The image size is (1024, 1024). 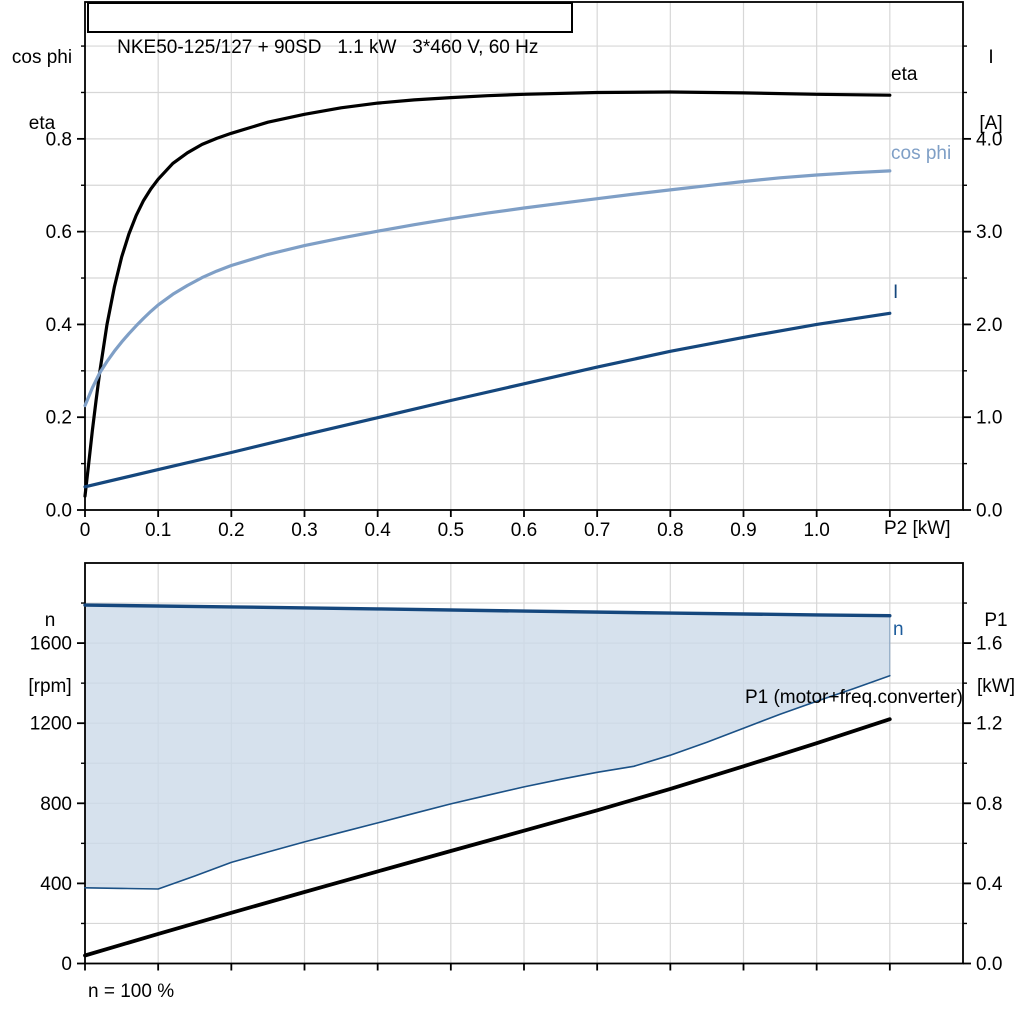 What do you see at coordinates (853, 697) in the screenshot?
I see `curve-label-p1: P1 (motor+freq.converter)` at bounding box center [853, 697].